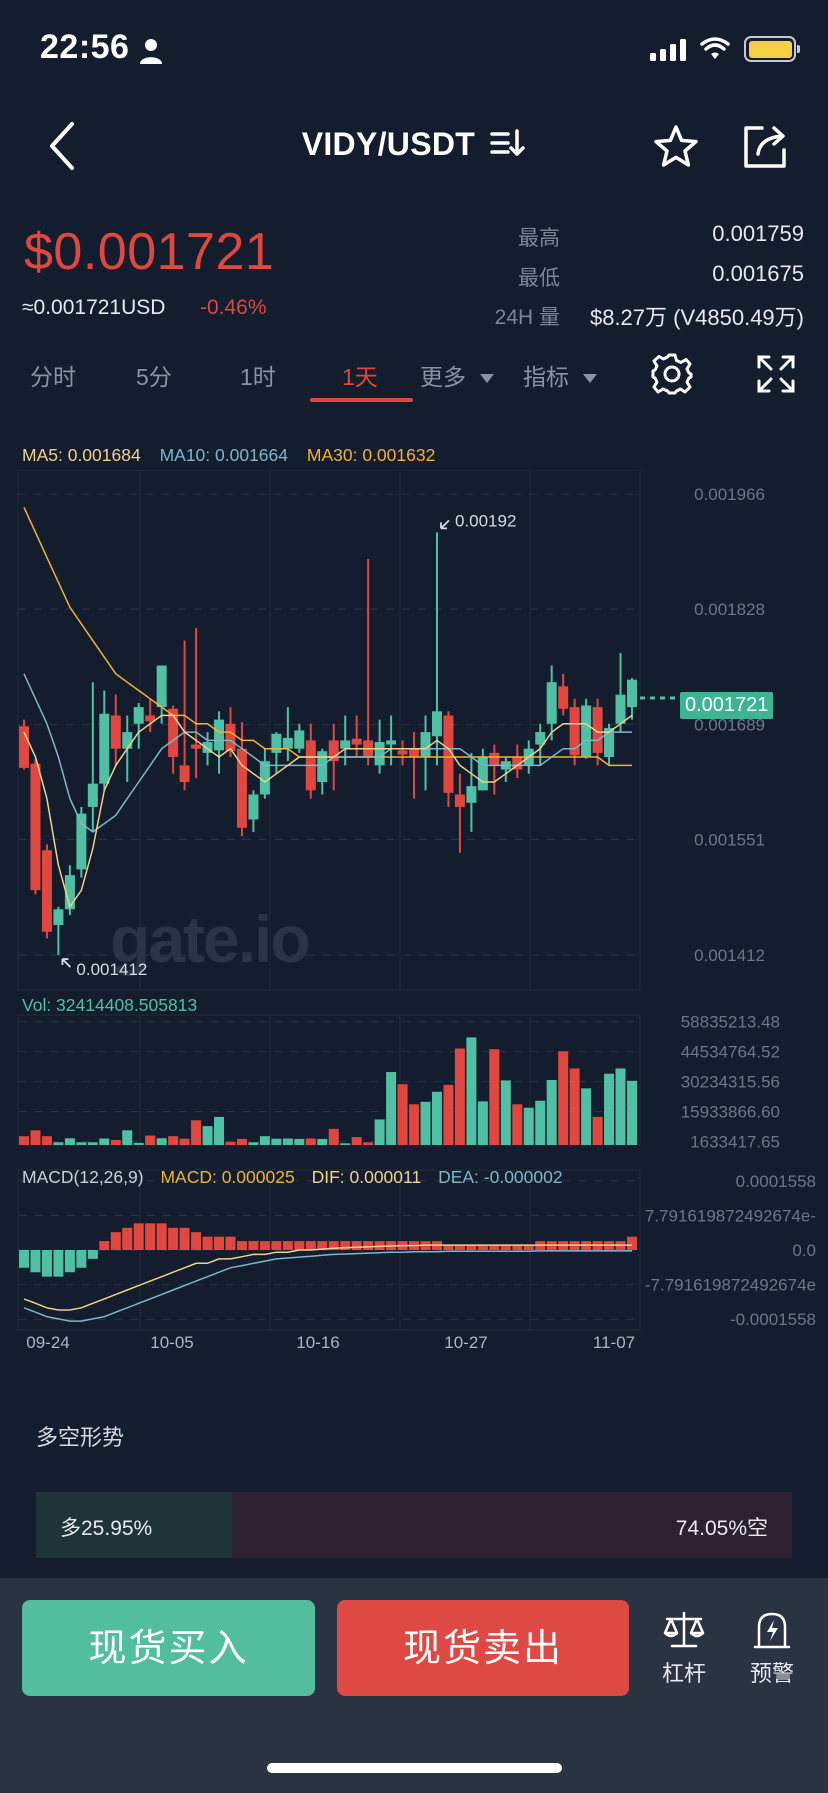 Image resolution: width=828 pixels, height=1793 pixels. What do you see at coordinates (111, 969) in the screenshot?
I see `low-marker-label: 0.001412` at bounding box center [111, 969].